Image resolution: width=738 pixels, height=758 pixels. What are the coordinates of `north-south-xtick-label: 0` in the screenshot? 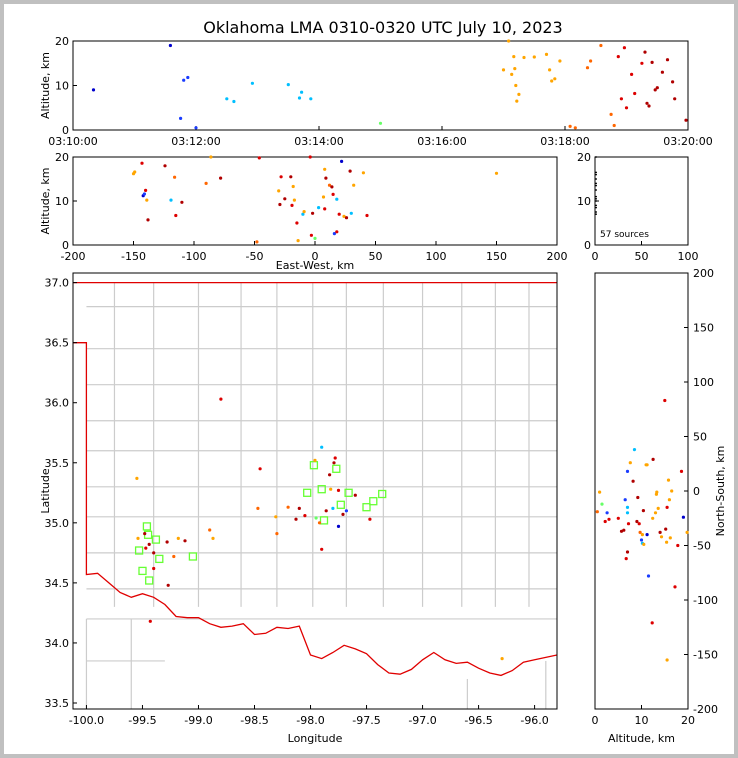 It's located at (595, 720).